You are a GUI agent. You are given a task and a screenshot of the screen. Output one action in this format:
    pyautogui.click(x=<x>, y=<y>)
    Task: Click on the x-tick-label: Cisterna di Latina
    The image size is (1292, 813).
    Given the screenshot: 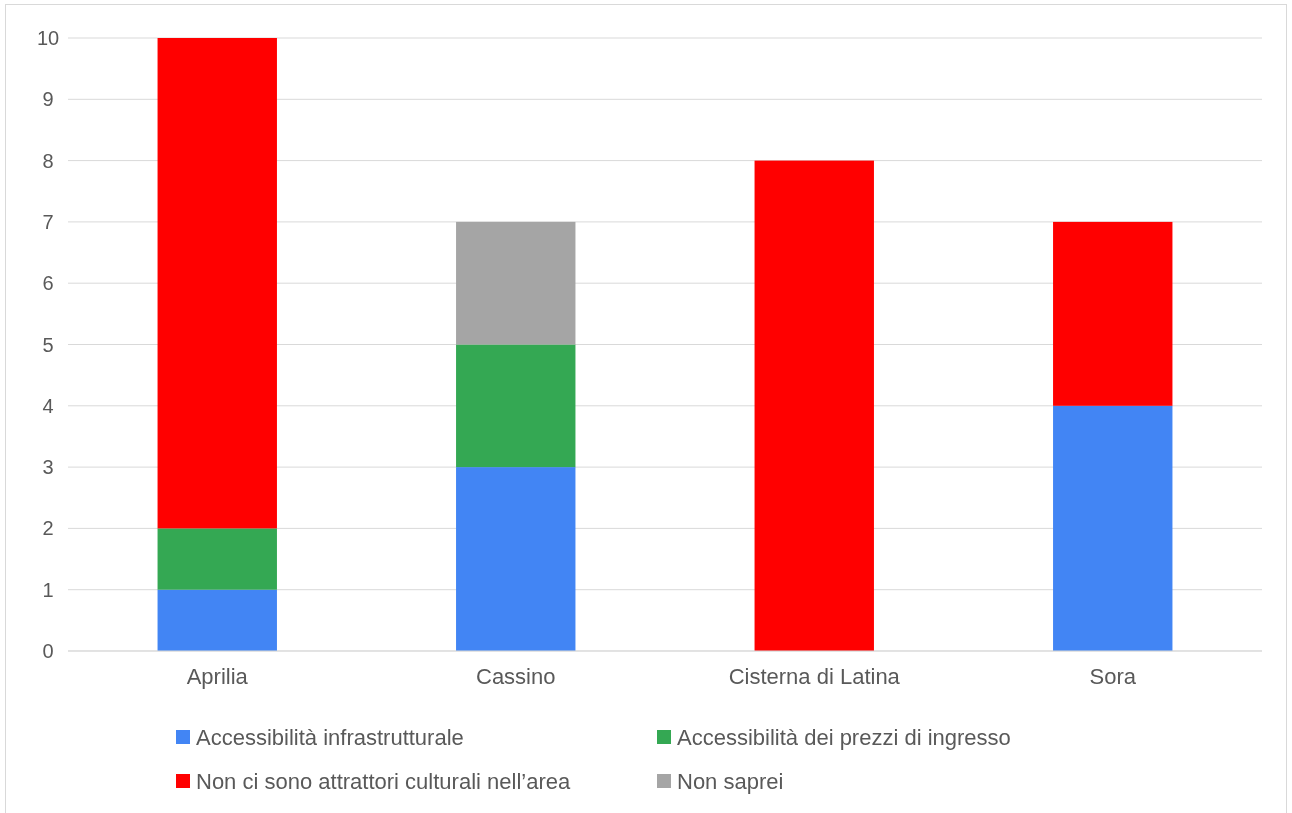 What is the action you would take?
    pyautogui.click(x=814, y=676)
    